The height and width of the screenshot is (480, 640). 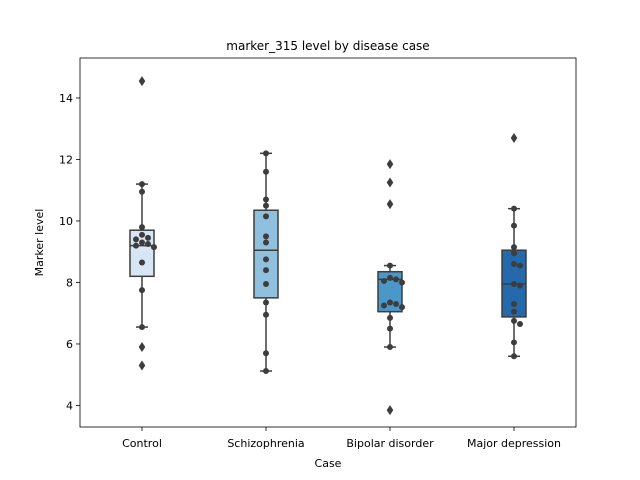 What do you see at coordinates (39, 243) in the screenshot?
I see `y-axis-label: Marker level` at bounding box center [39, 243].